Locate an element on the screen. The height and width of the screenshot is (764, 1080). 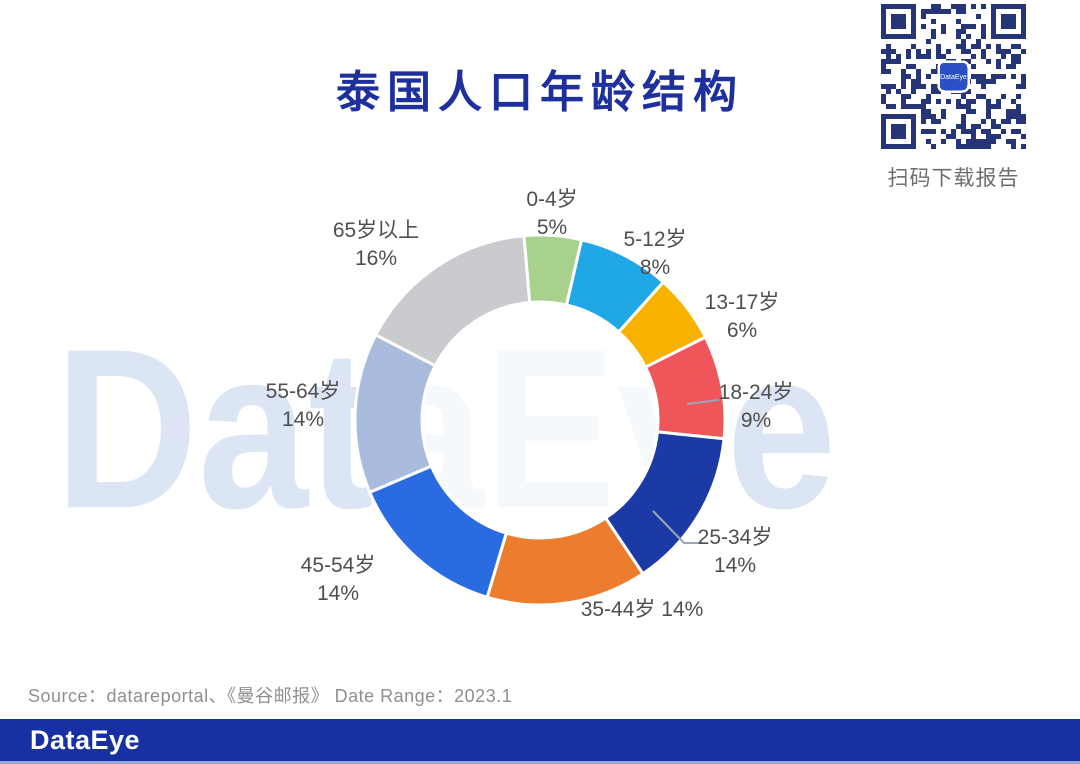
qr-code: DataEye is located at coordinates (953, 76).